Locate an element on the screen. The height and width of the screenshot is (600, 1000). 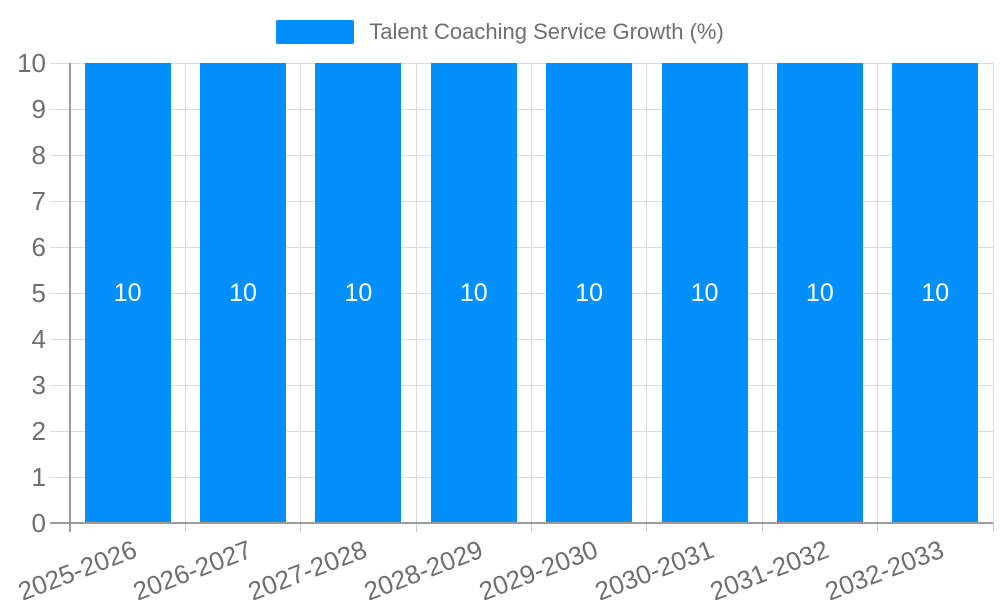
y-axis-label: 7 is located at coordinates (38, 201).